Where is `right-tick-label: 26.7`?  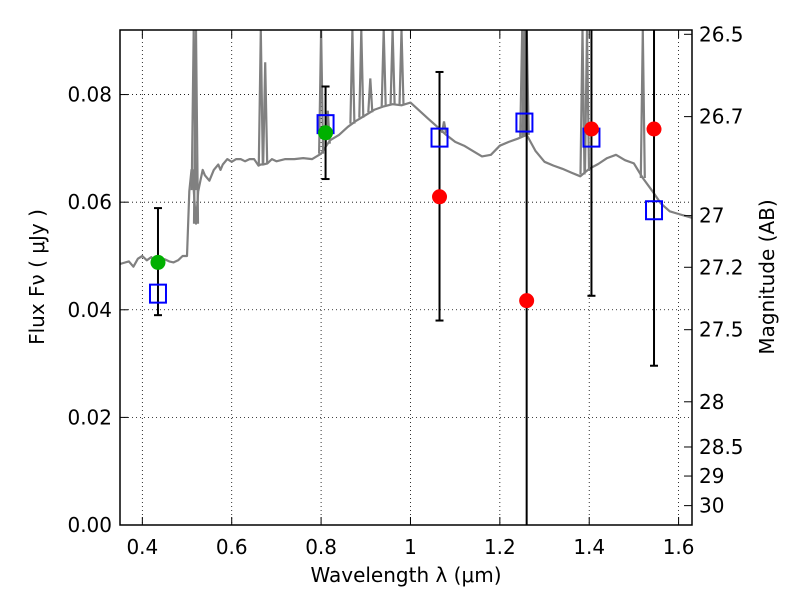
right-tick-label: 26.7 is located at coordinates (721, 117).